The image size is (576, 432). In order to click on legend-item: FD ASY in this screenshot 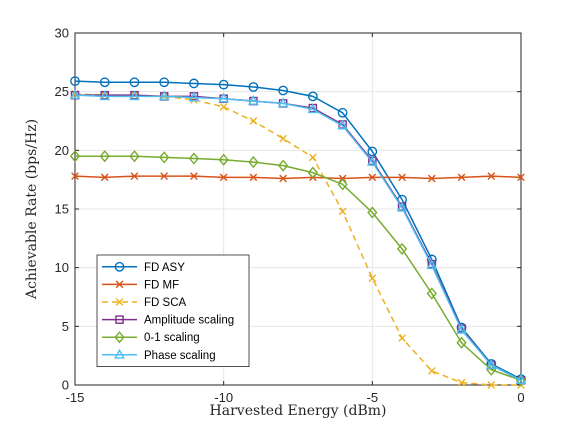, I will do `click(143, 268)`.